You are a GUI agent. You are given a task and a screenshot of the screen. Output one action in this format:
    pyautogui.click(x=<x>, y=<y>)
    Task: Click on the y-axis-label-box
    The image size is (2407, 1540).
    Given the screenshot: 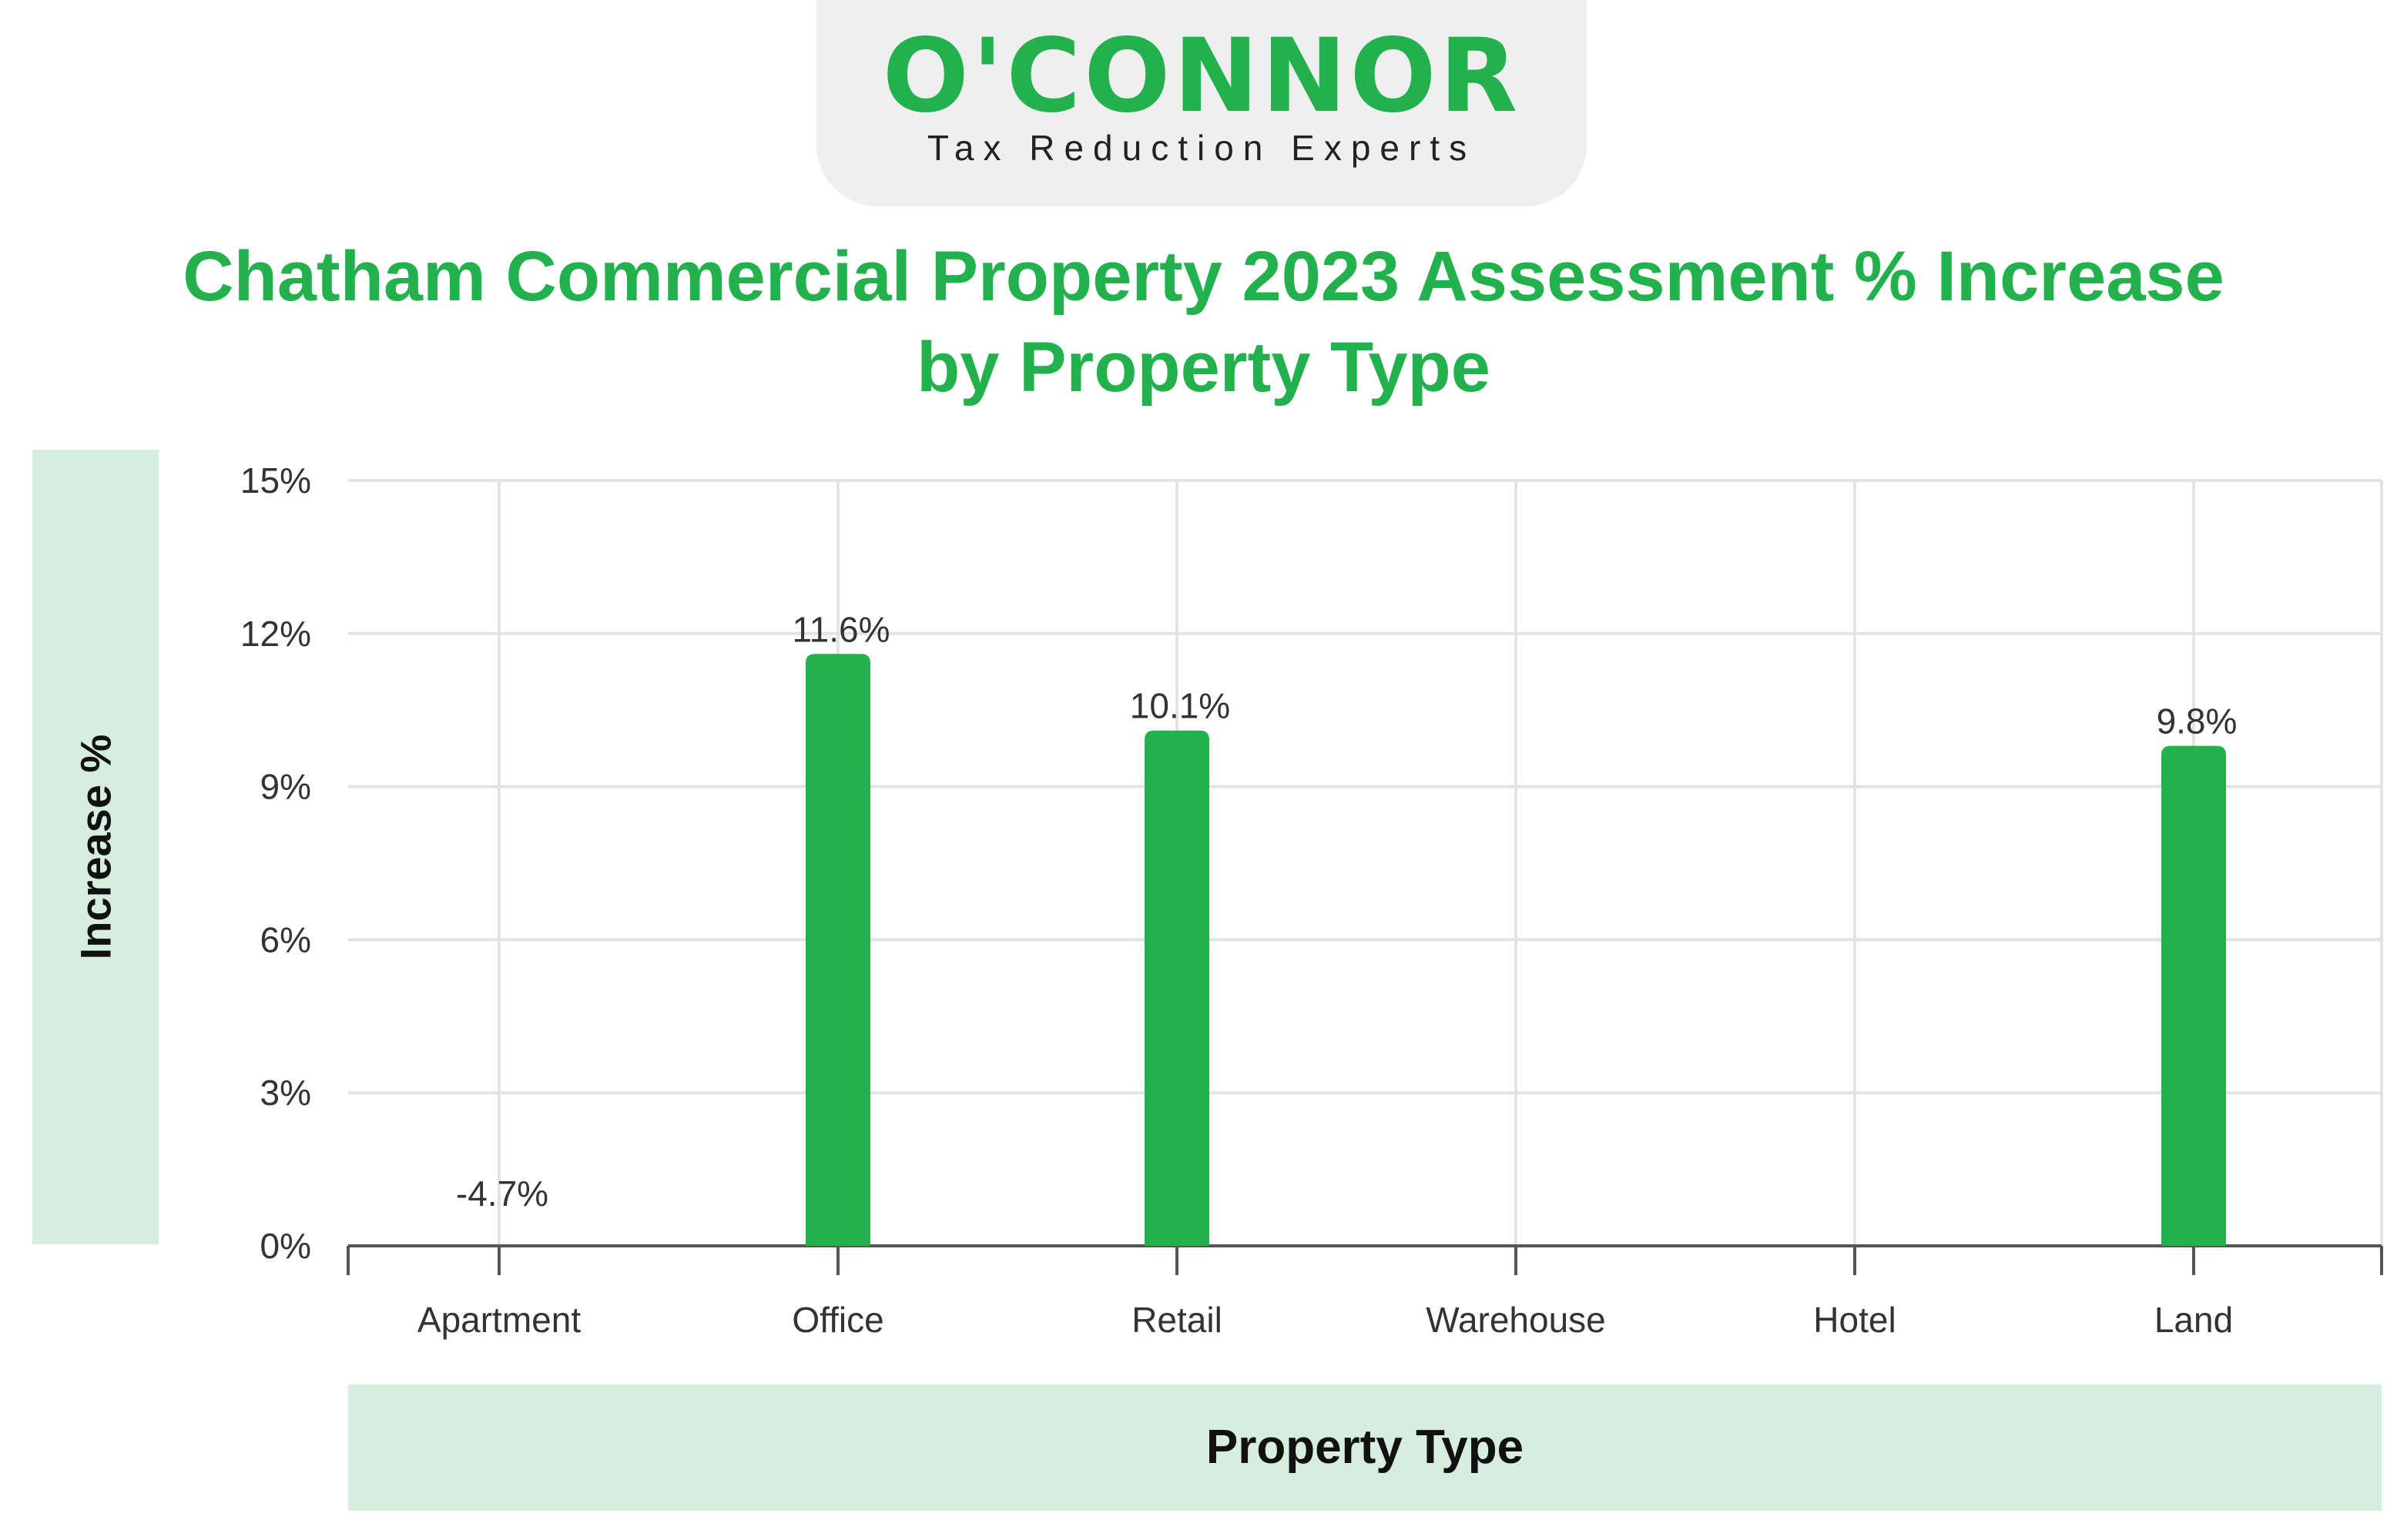 What is the action you would take?
    pyautogui.click(x=96, y=847)
    